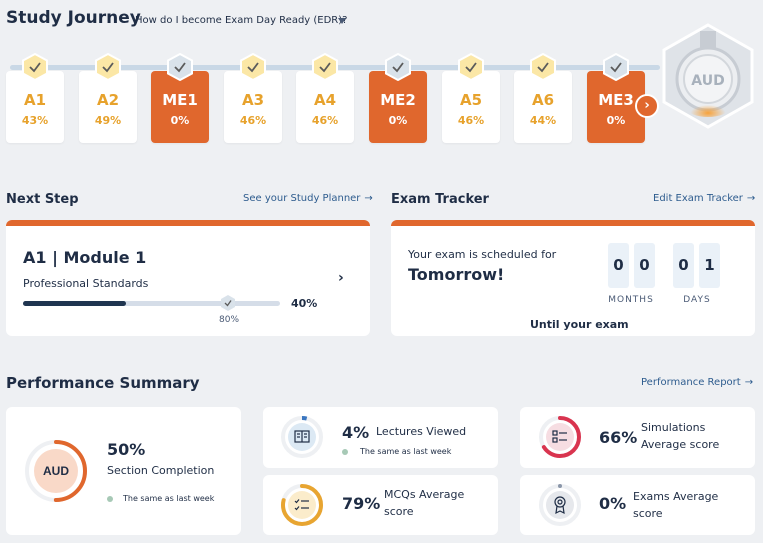  Describe the element at coordinates (42, 199) in the screenshot. I see `next-step-heading: Next Step` at that location.